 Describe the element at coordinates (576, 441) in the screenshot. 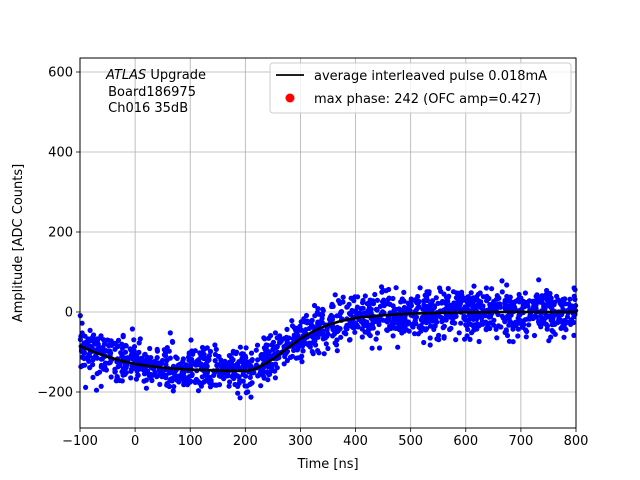

I see `x-tick-label: 800` at that location.